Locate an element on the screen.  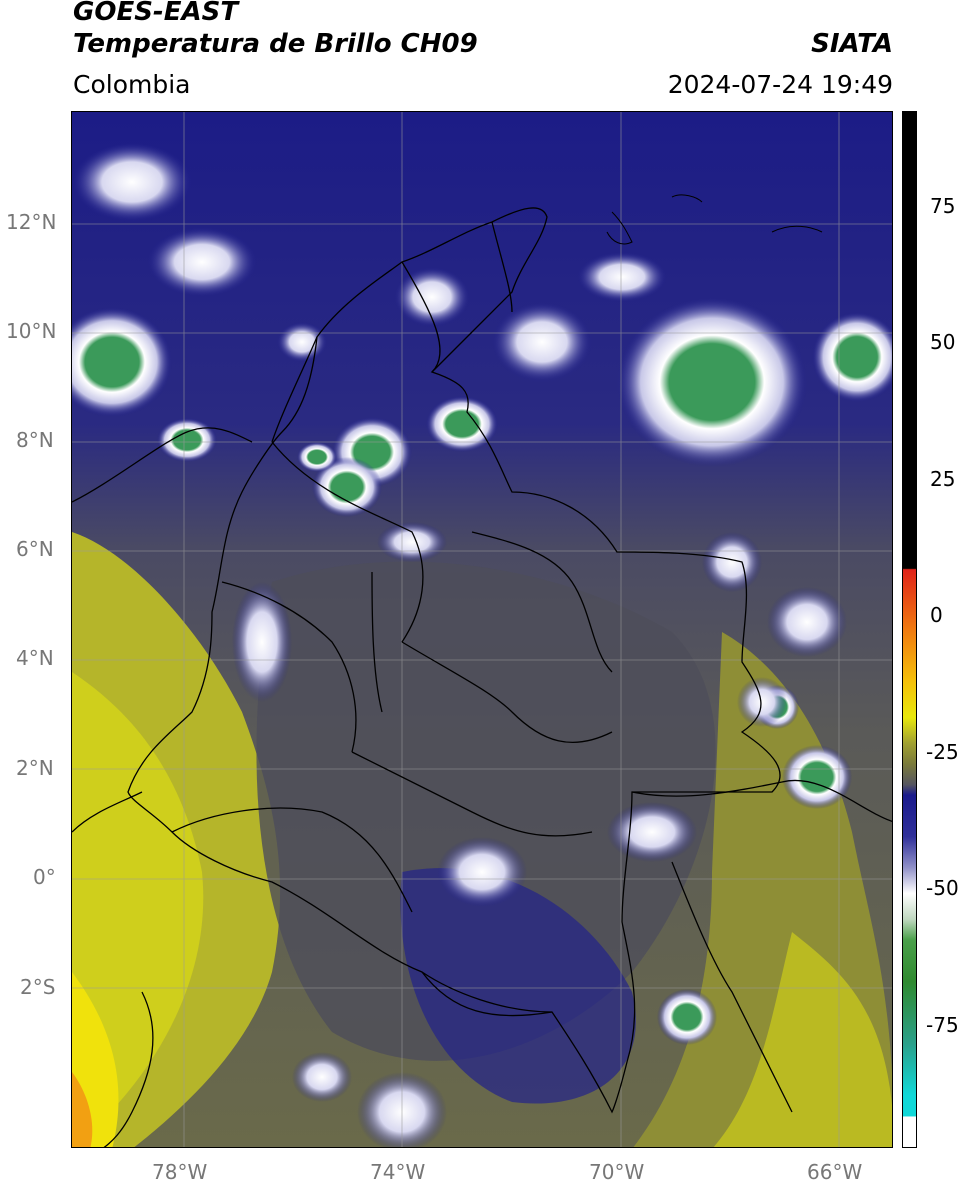
colorbar-tick-75: 75 is located at coordinates (943, 206).